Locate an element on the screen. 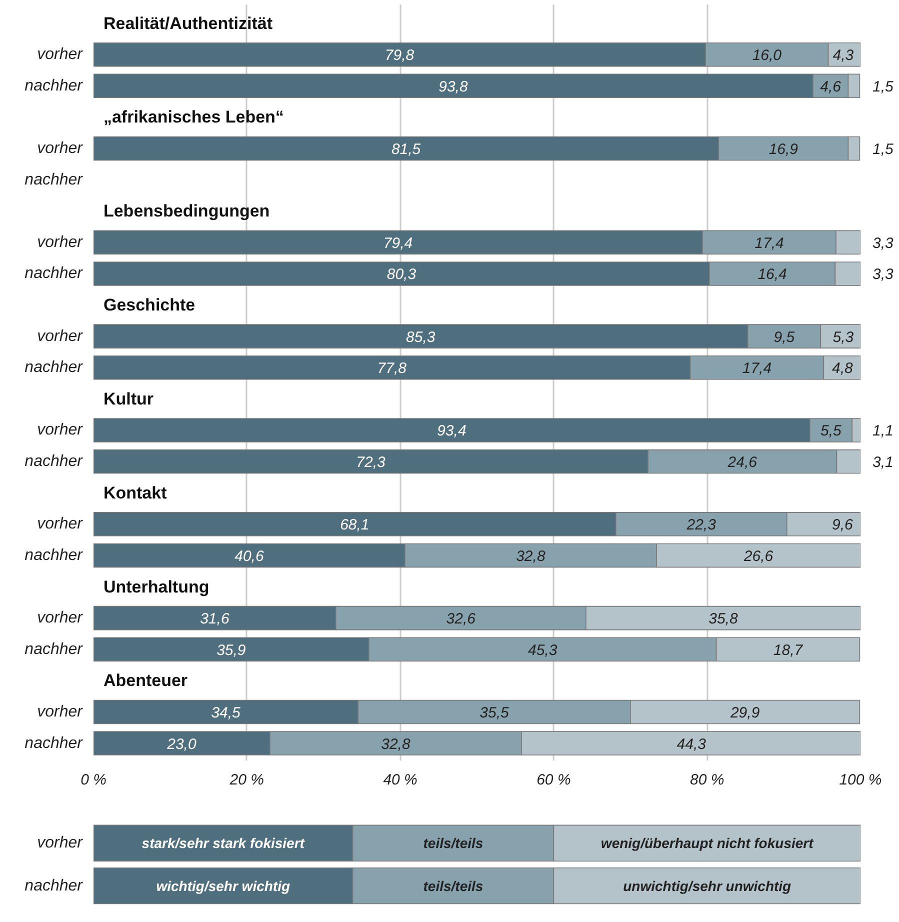 This screenshot has height=922, width=899. data-label: 23,0 is located at coordinates (181, 744).